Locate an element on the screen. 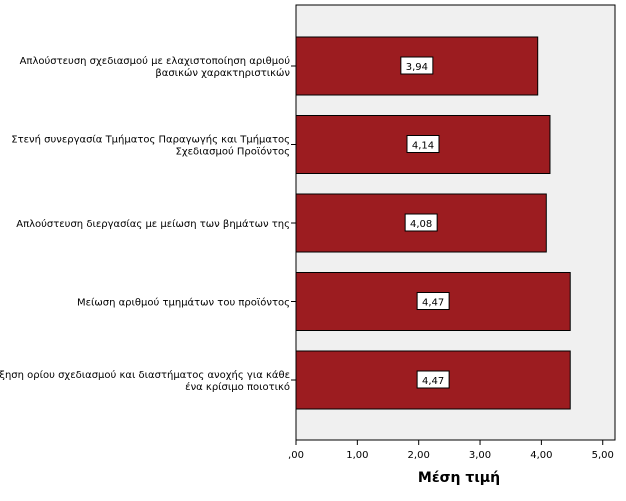  x-tick-label: 3,00 is located at coordinates (480, 455).